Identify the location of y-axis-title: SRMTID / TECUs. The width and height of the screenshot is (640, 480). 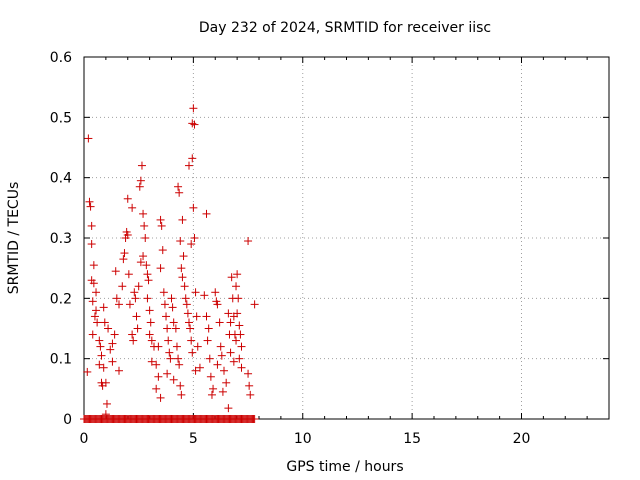
(14, 238).